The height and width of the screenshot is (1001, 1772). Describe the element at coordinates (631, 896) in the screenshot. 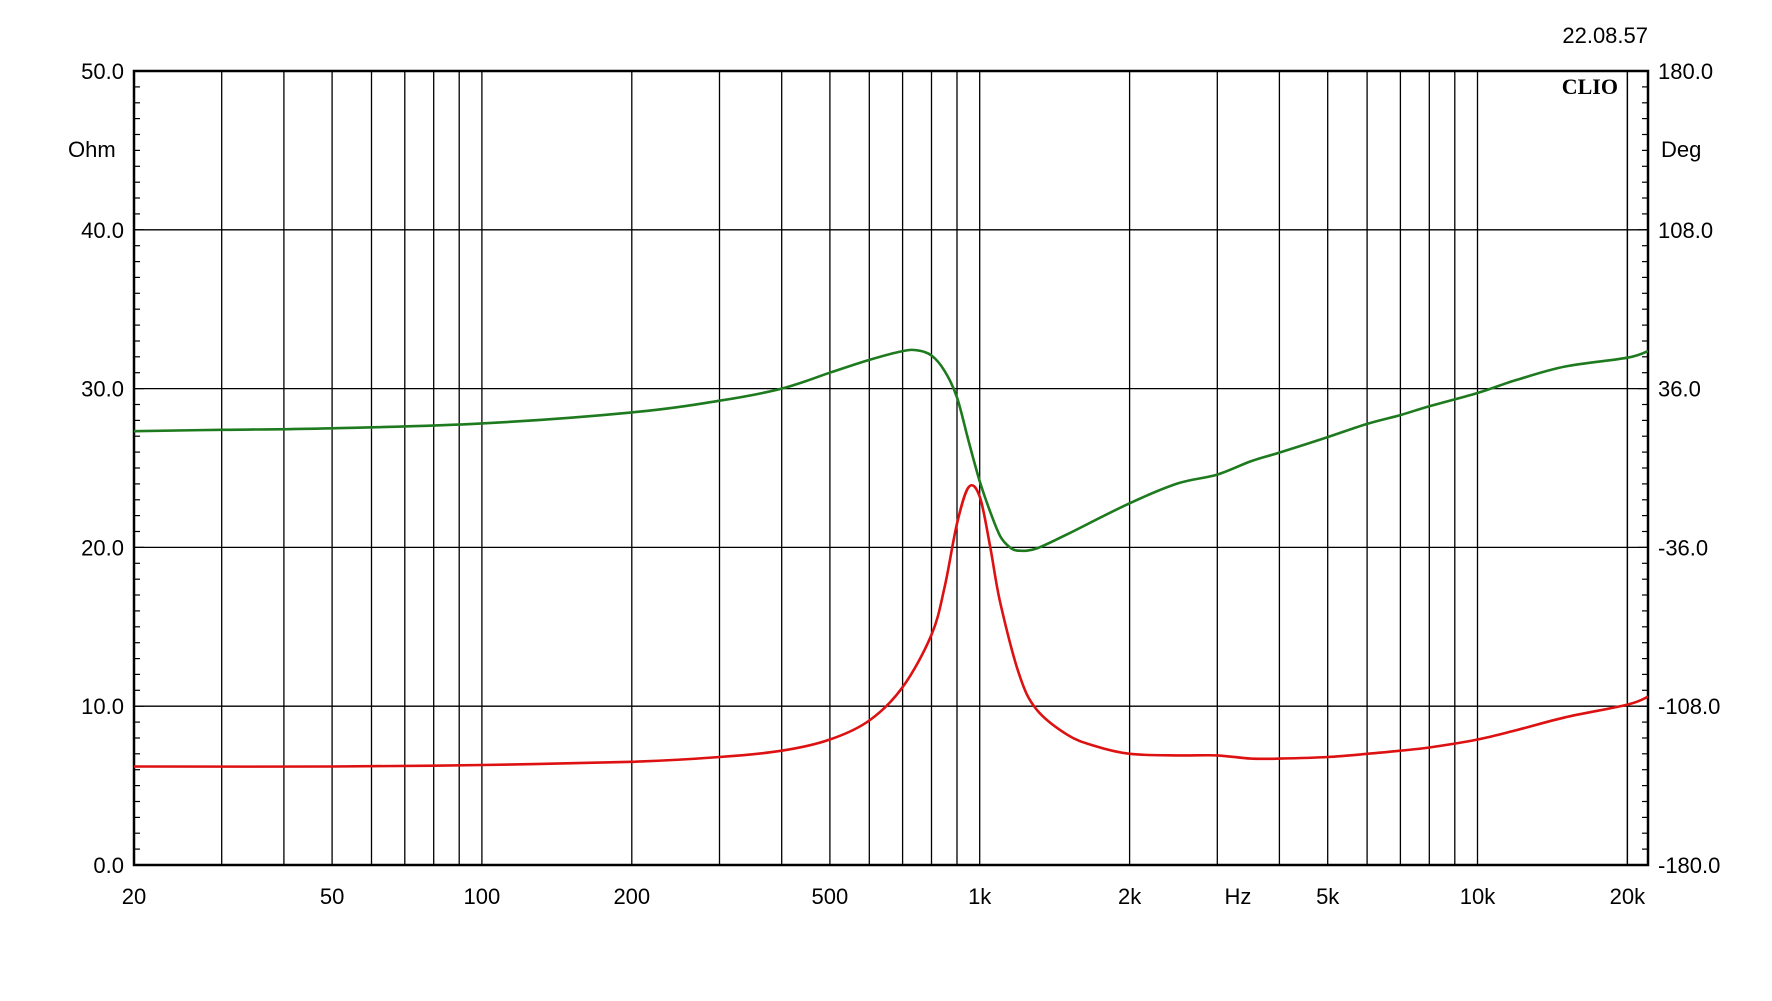

I see `x-tick-label: 200` at that location.